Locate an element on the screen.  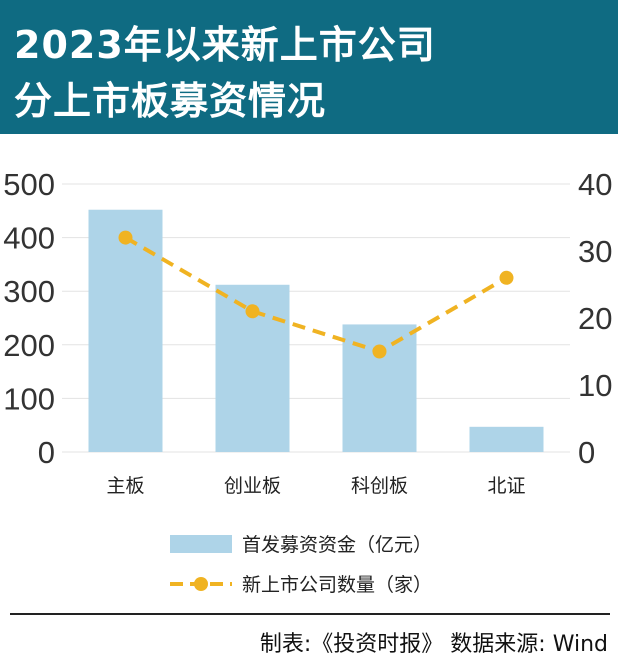
y-left-tick-label: 0 is located at coordinates (46, 452).